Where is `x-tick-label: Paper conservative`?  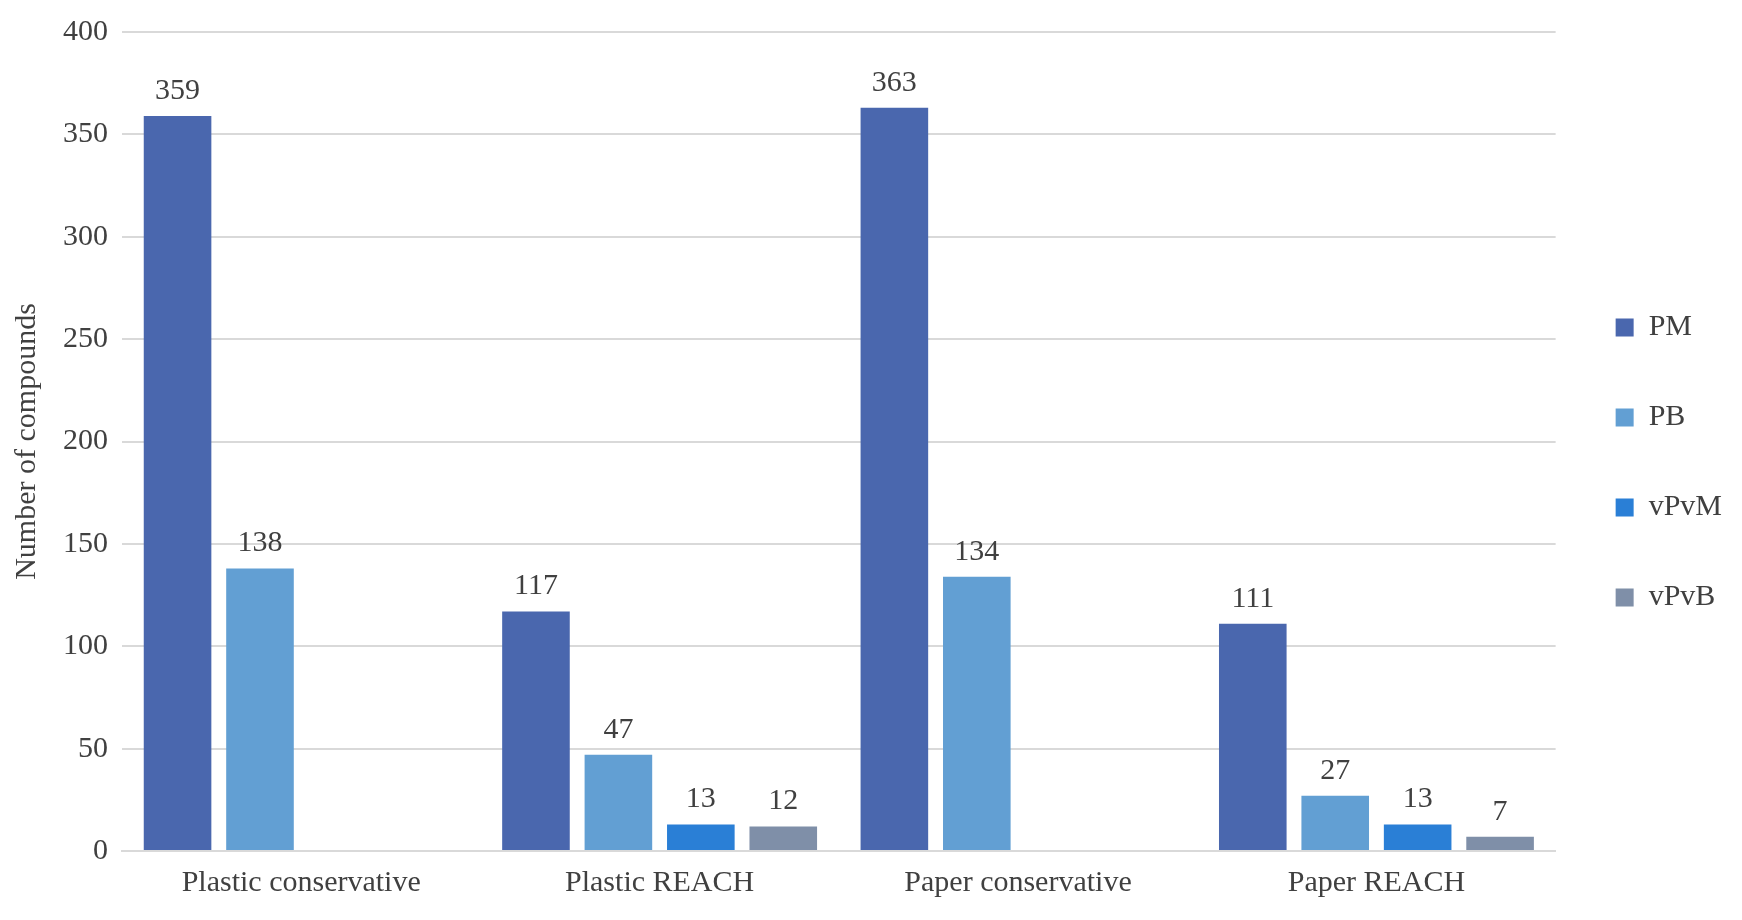 x-tick-label: Paper conservative is located at coordinates (1018, 880).